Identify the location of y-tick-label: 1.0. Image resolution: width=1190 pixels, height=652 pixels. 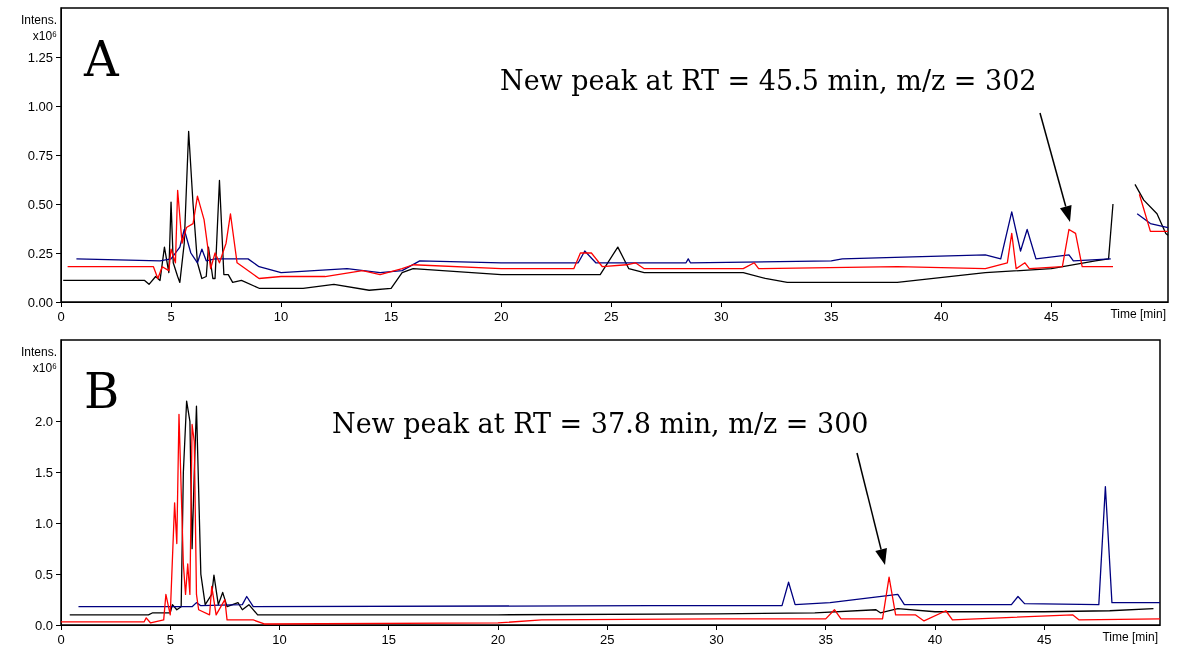
(43, 523).